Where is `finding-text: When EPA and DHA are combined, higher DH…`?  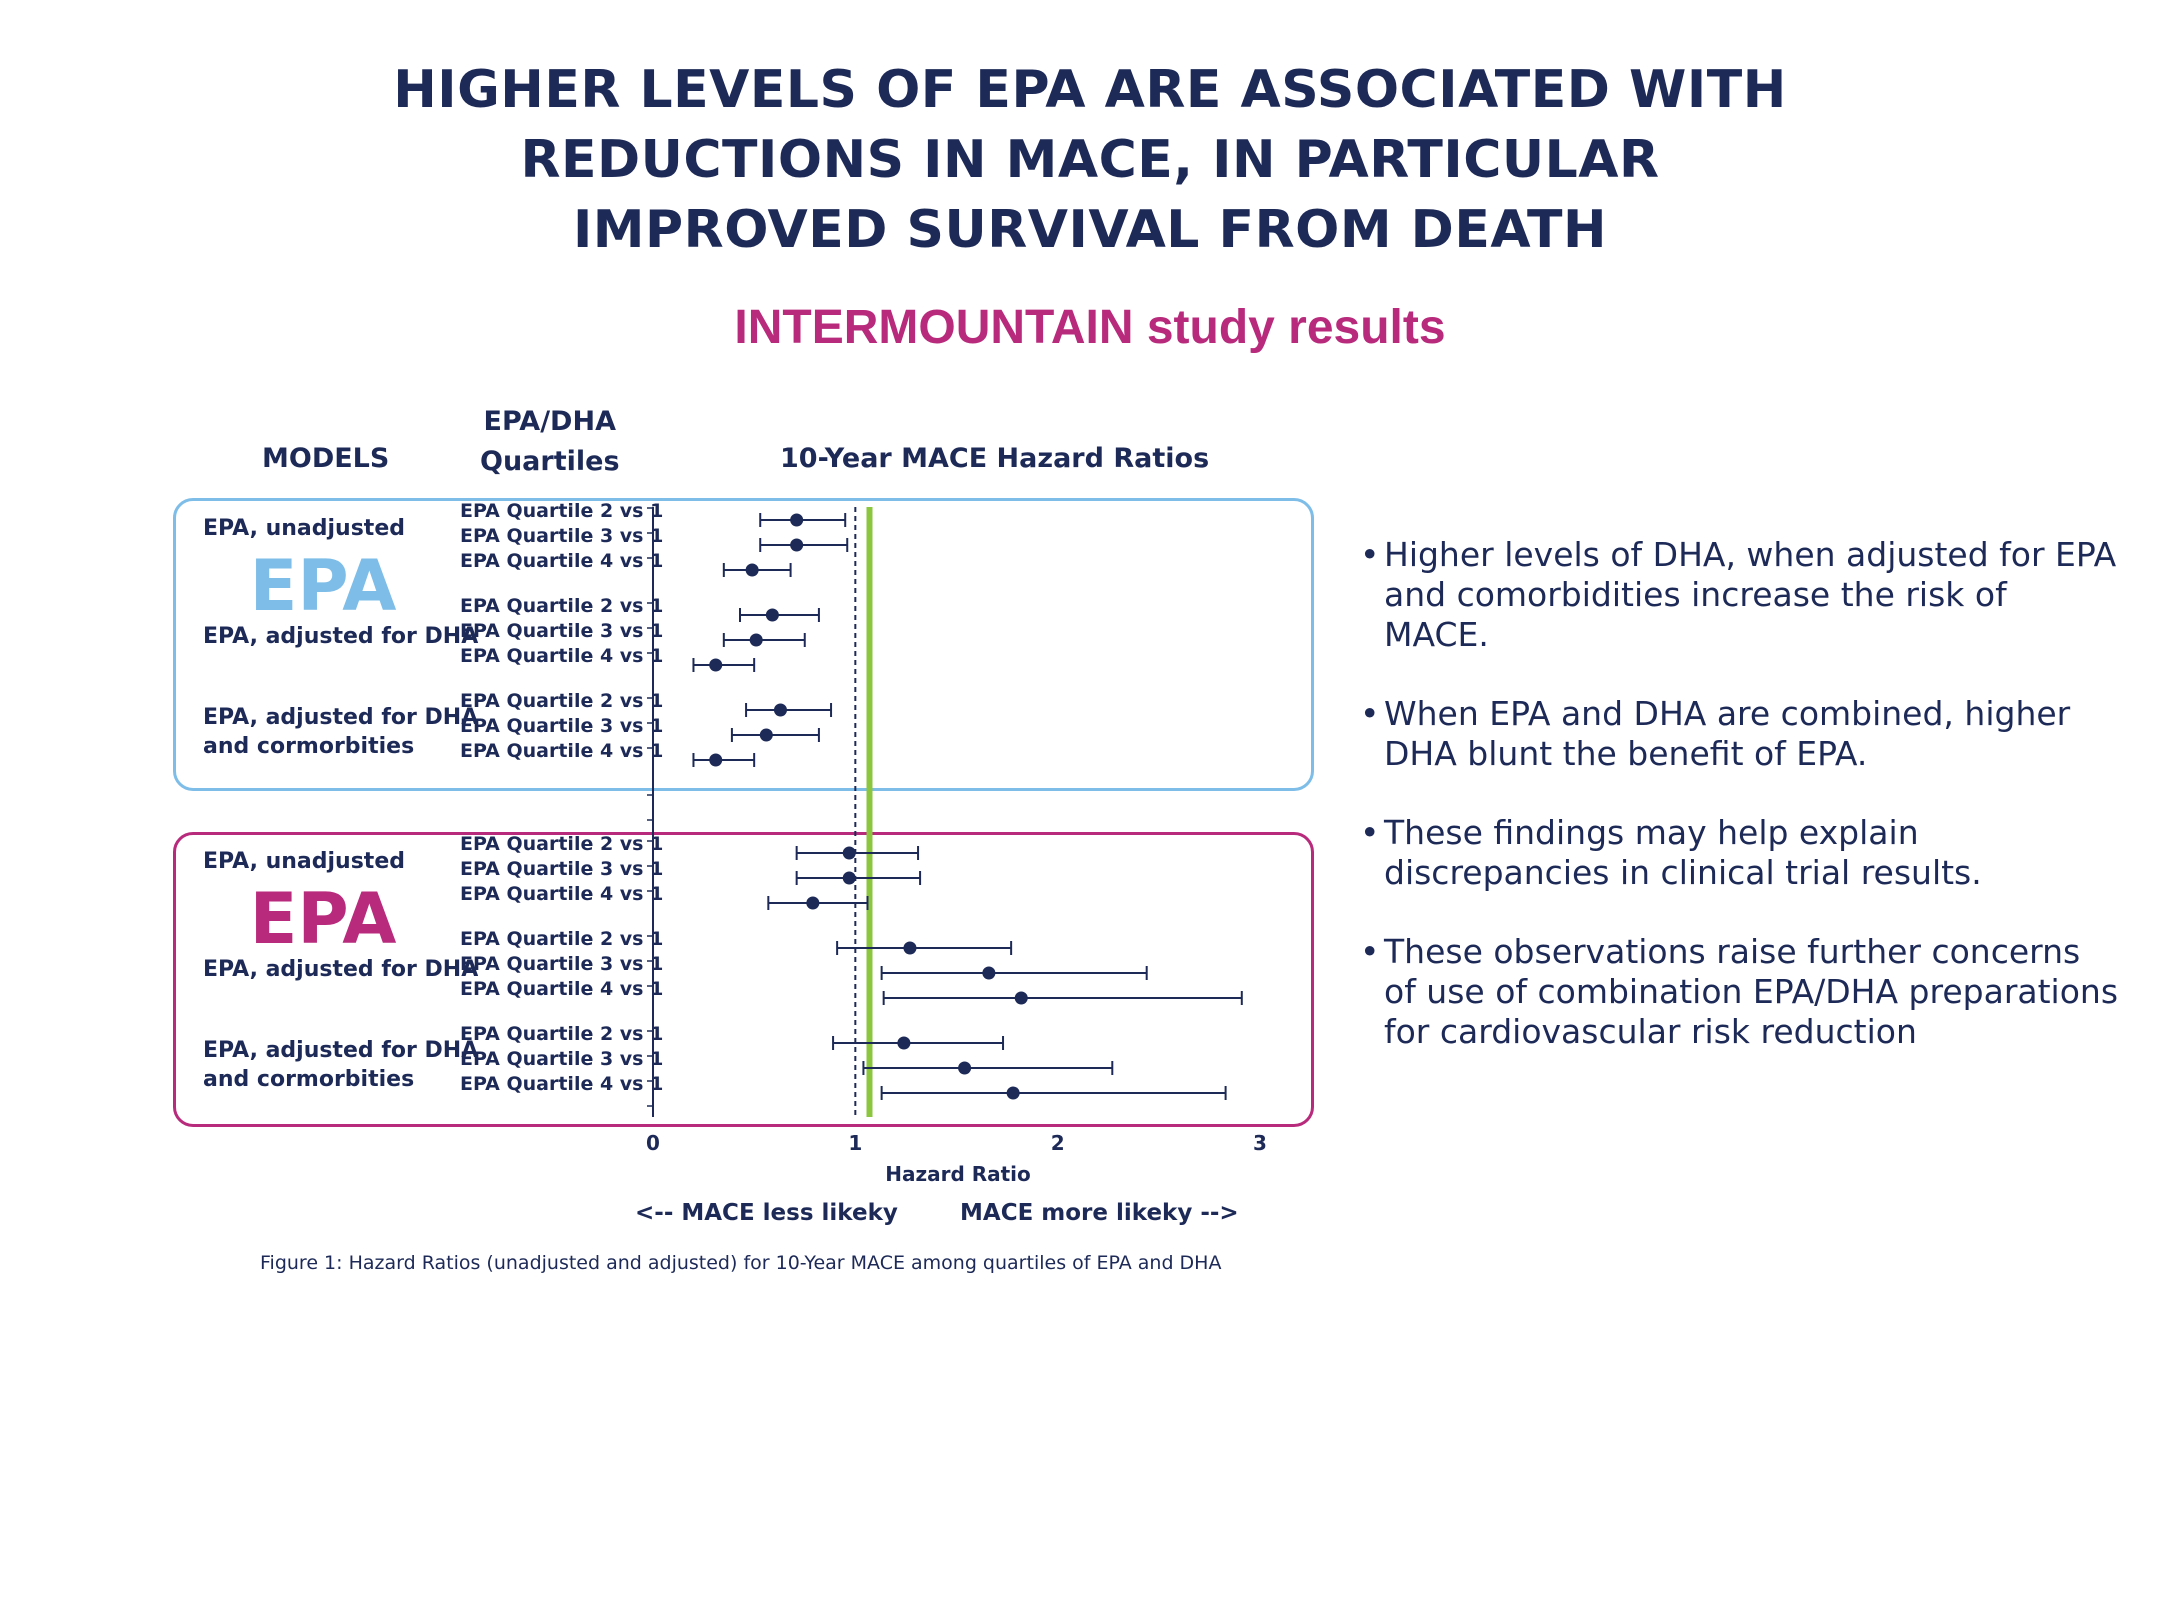
finding-text: When EPA and DHA are combined, higher DH… is located at coordinates (1727, 733).